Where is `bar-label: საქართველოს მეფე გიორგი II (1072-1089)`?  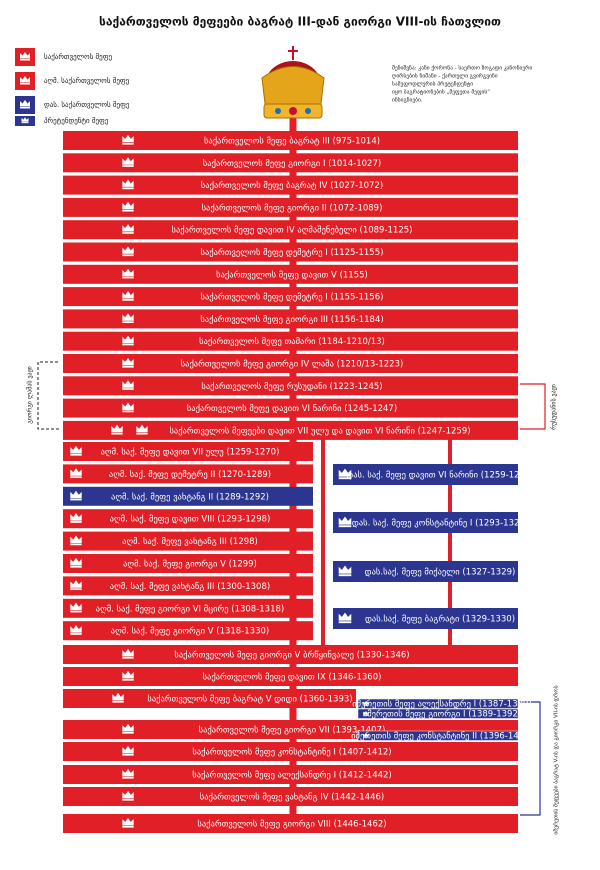 bar-label: საქართველოს მეფე გიორგი II (1072-1089) is located at coordinates (292, 207).